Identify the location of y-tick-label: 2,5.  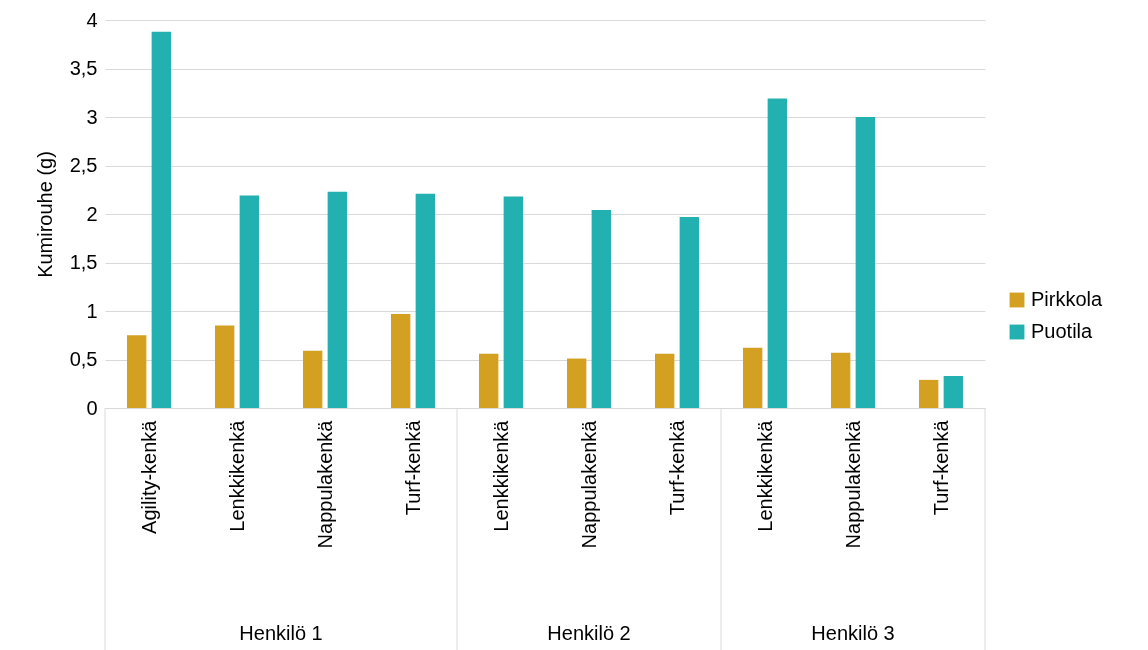
(83, 165).